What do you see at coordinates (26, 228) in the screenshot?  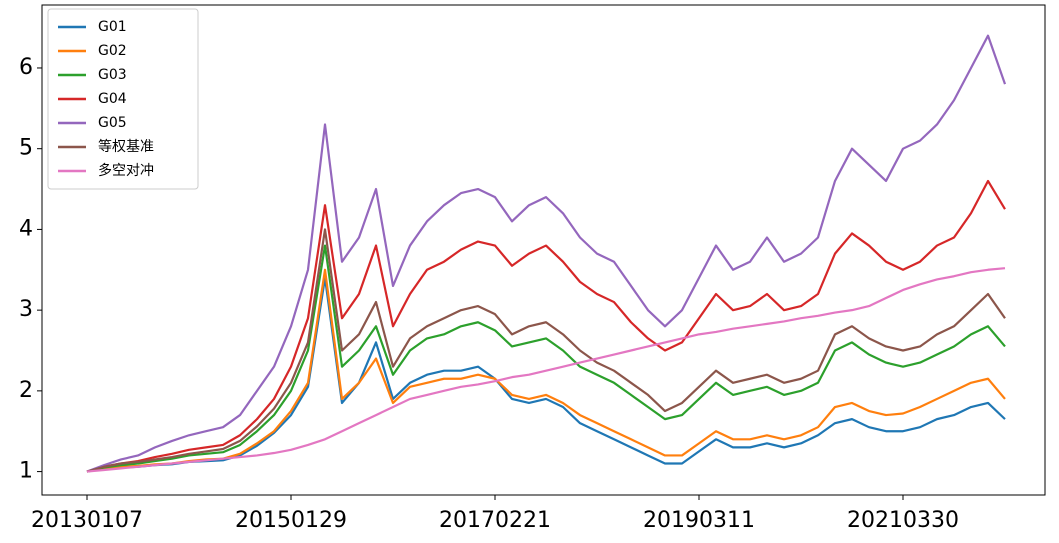 I see `y-tick-label: 4` at bounding box center [26, 228].